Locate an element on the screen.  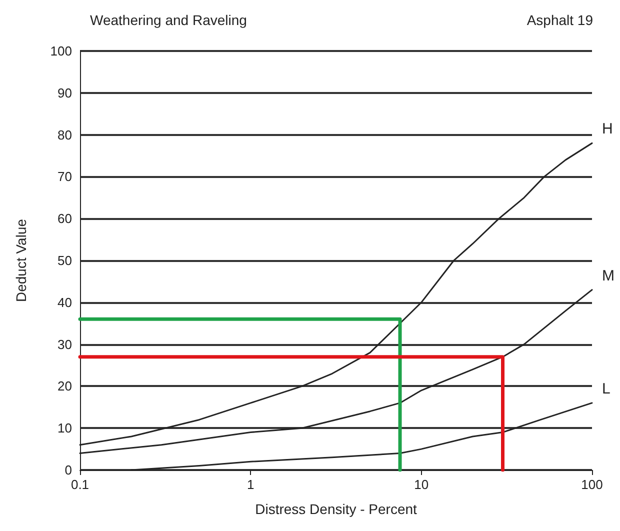
x-tick-label: 100 is located at coordinates (592, 484).